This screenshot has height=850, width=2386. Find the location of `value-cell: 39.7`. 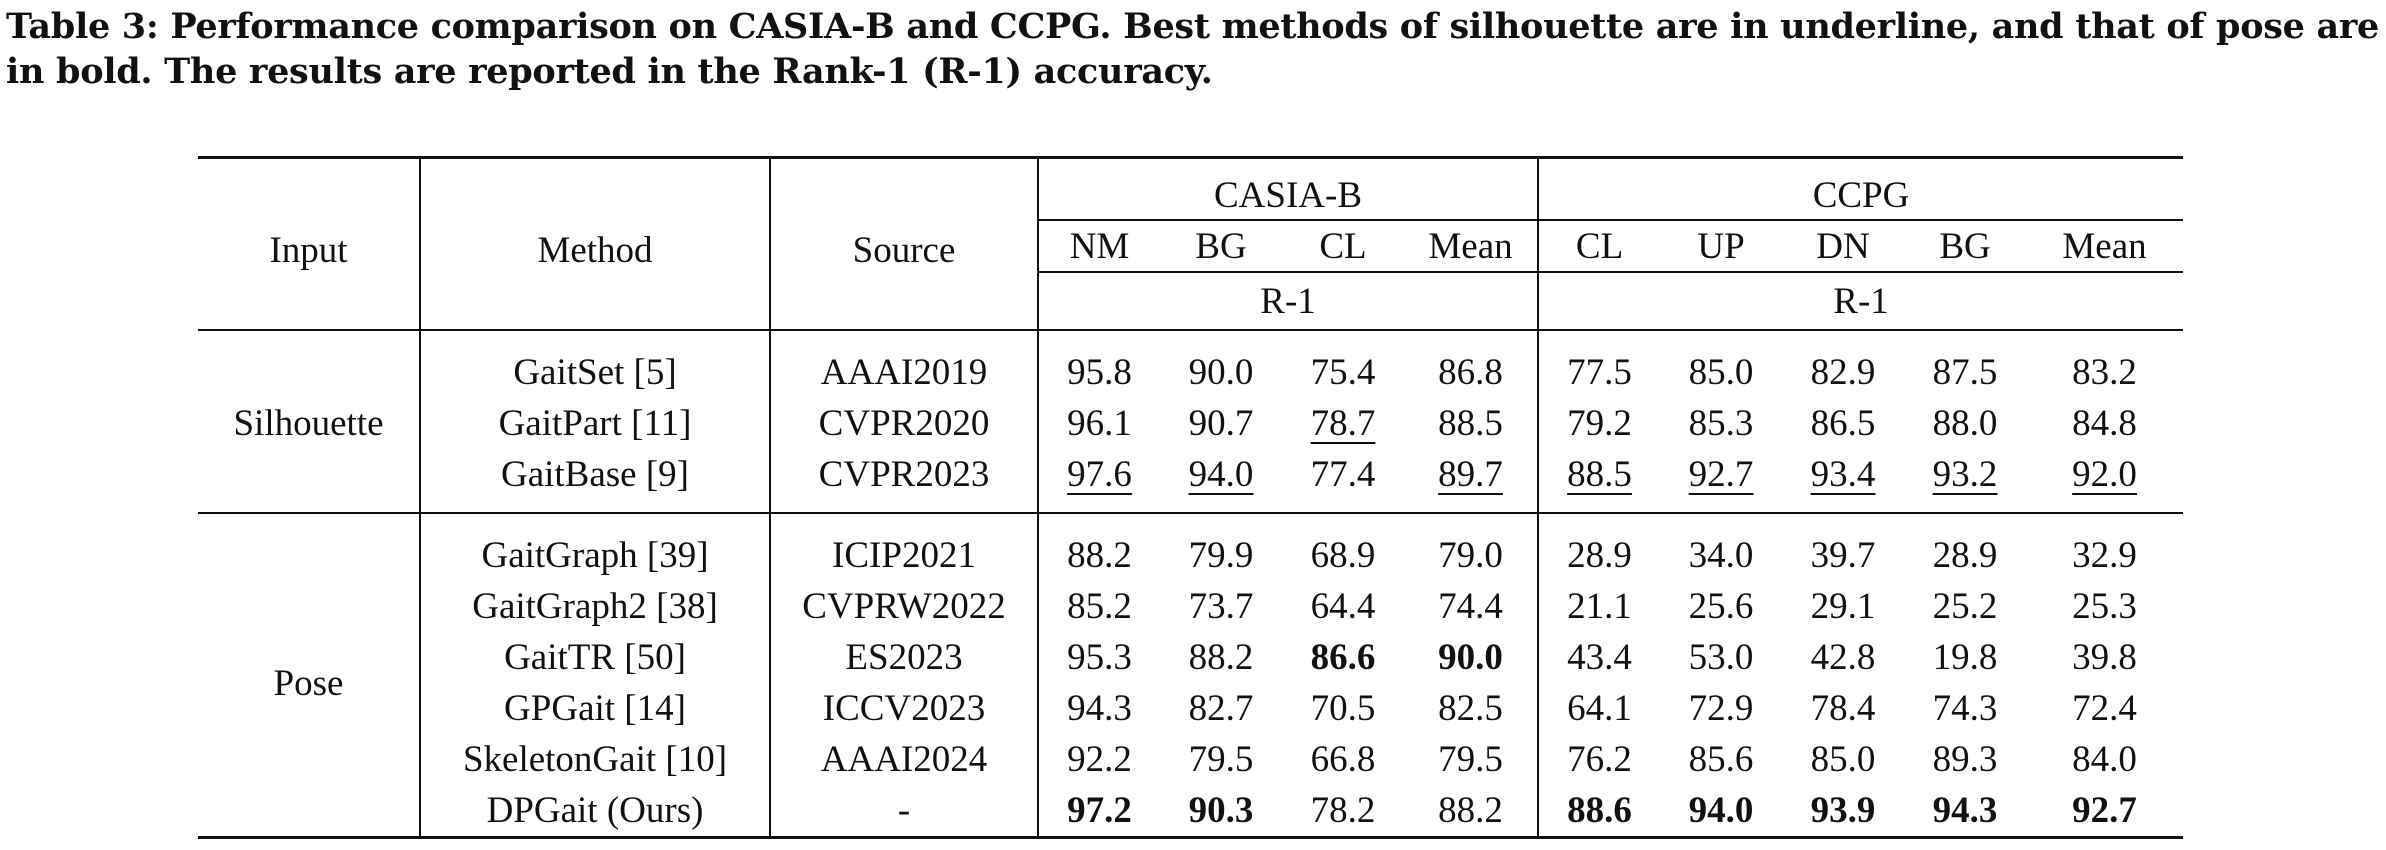

value-cell: 39.7 is located at coordinates (1843, 546).